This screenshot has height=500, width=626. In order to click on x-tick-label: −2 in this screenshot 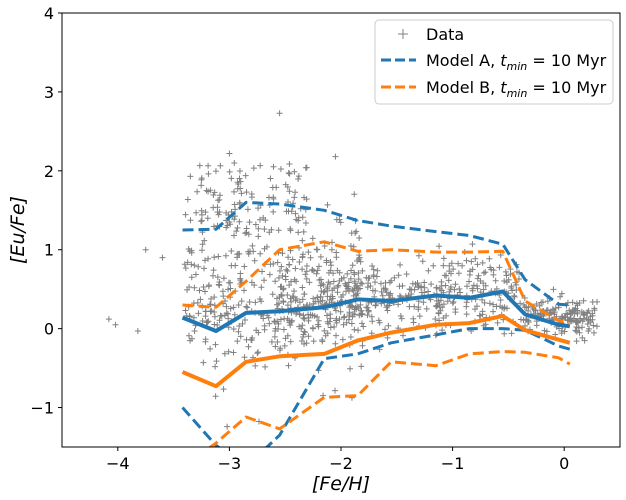, I will do `click(341, 463)`.